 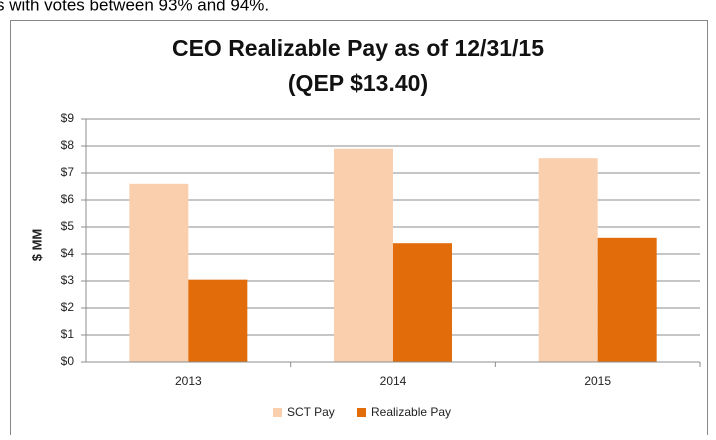 I want to click on y-tick-label: $0, so click(x=68, y=361).